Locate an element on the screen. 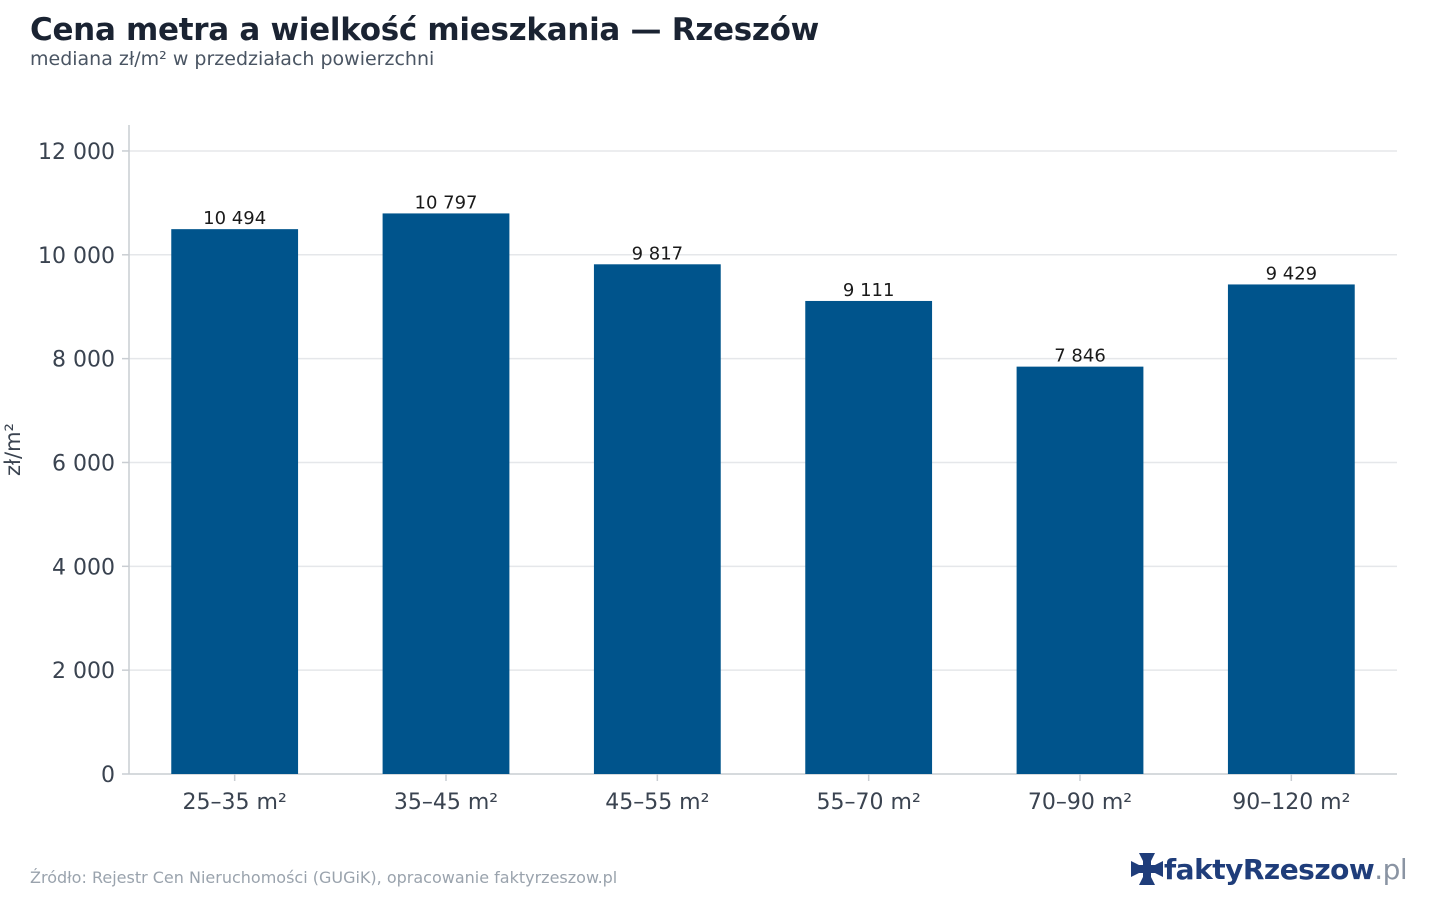 This screenshot has height=900, width=1440. chart-subtitle: mediana zł/m² w przedziałach powierzchni is located at coordinates (232, 59).